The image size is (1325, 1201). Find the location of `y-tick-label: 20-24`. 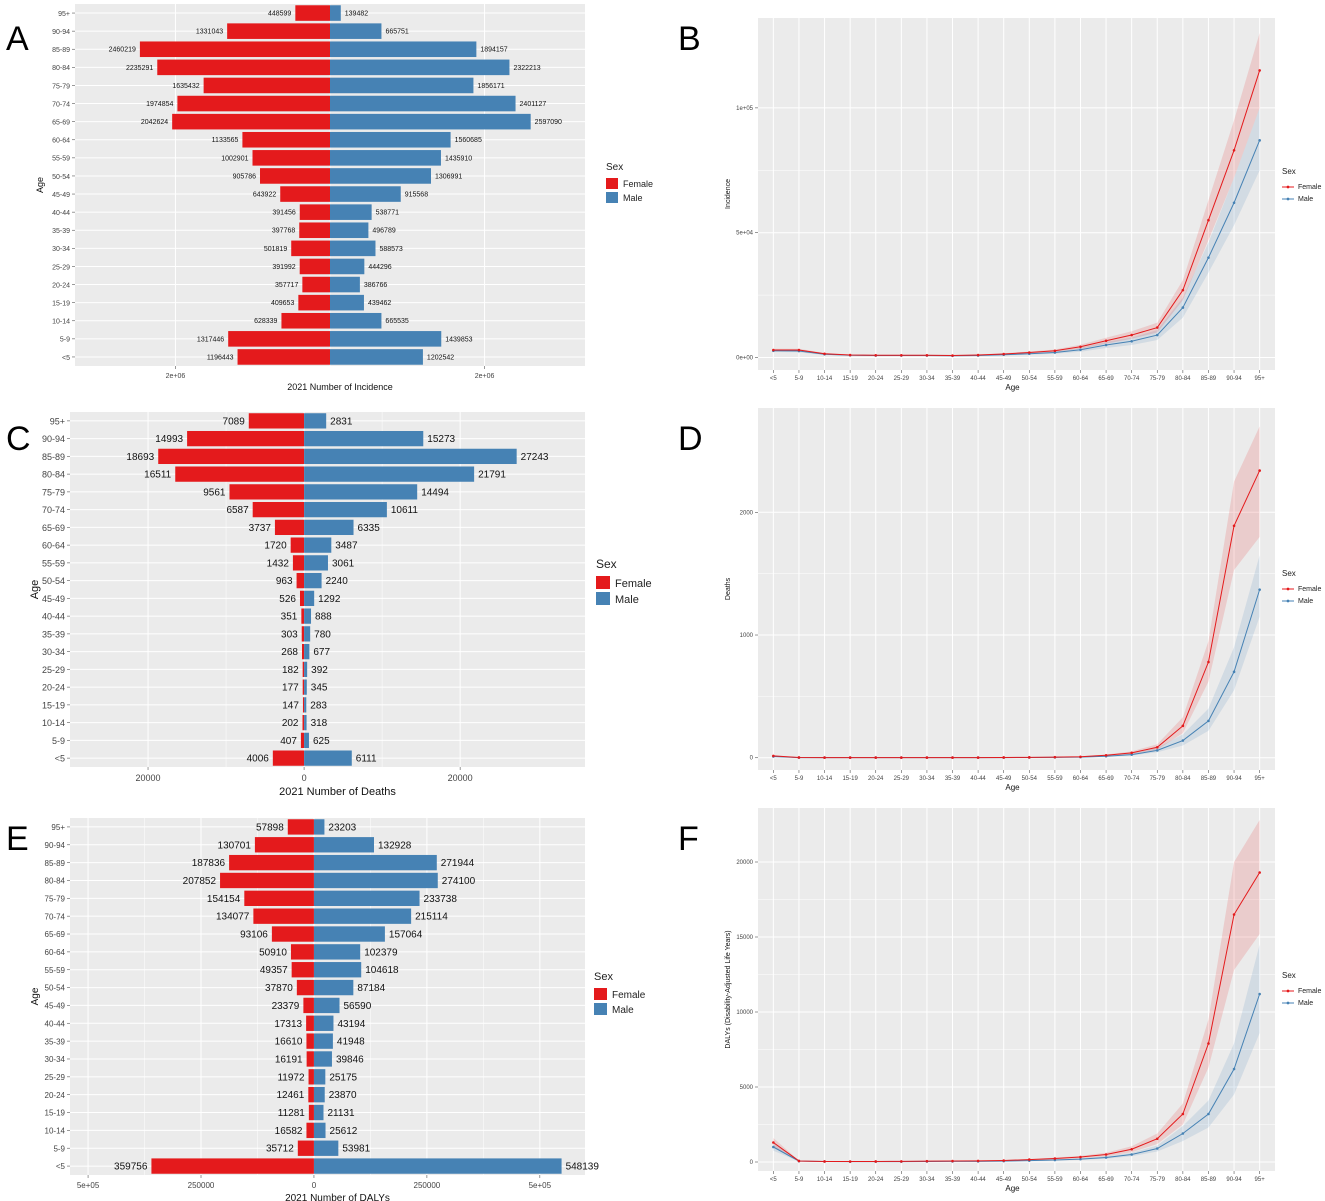

y-tick-label: 20-24 is located at coordinates (61, 285).